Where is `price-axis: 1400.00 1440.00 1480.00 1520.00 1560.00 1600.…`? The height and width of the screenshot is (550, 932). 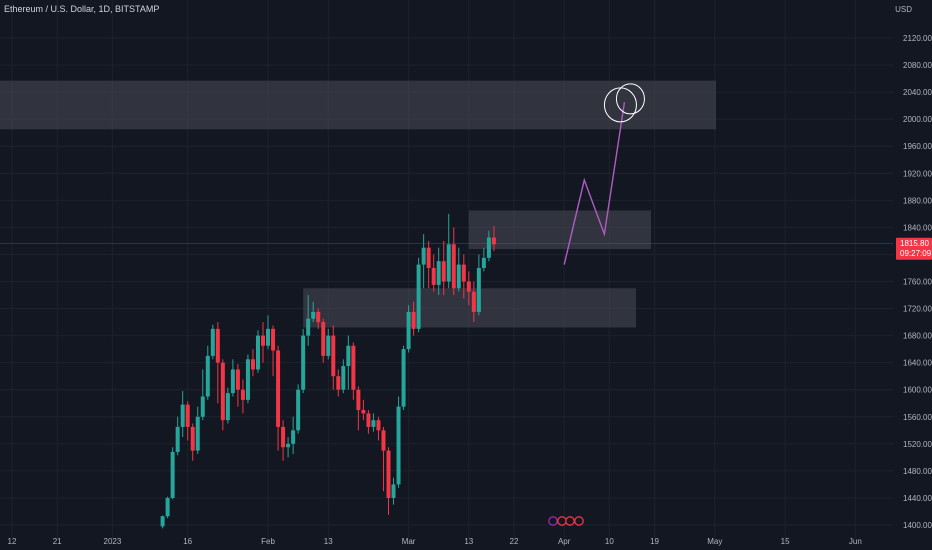
price-axis: 1400.00 1440.00 1480.00 1520.00 1560.00 1600.… is located at coordinates (914, 282).